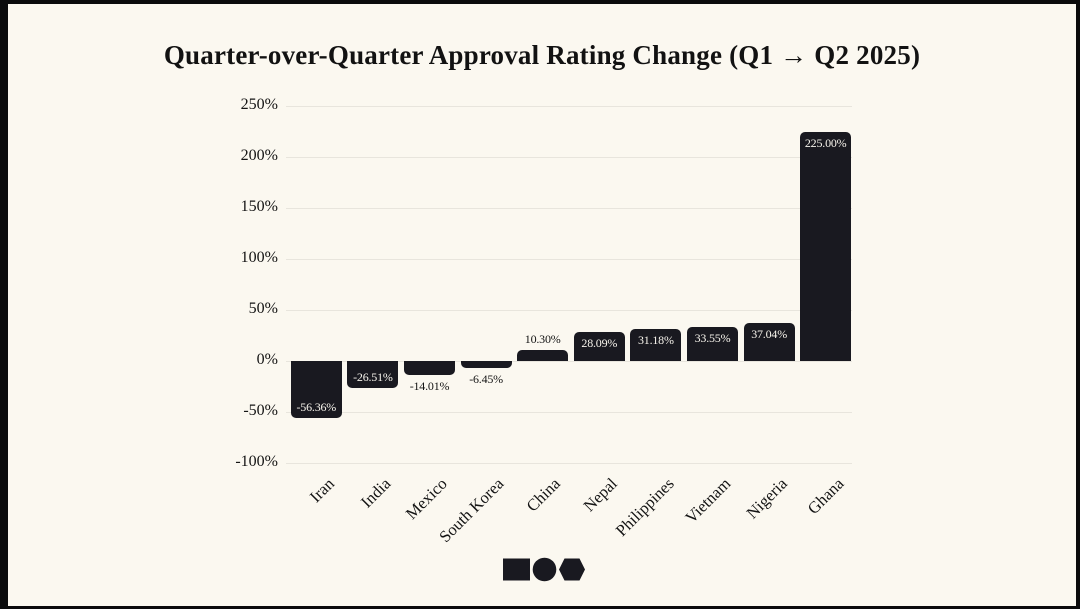 The height and width of the screenshot is (609, 1080). I want to click on x-tick-label-text: Philippines, so click(644, 507).